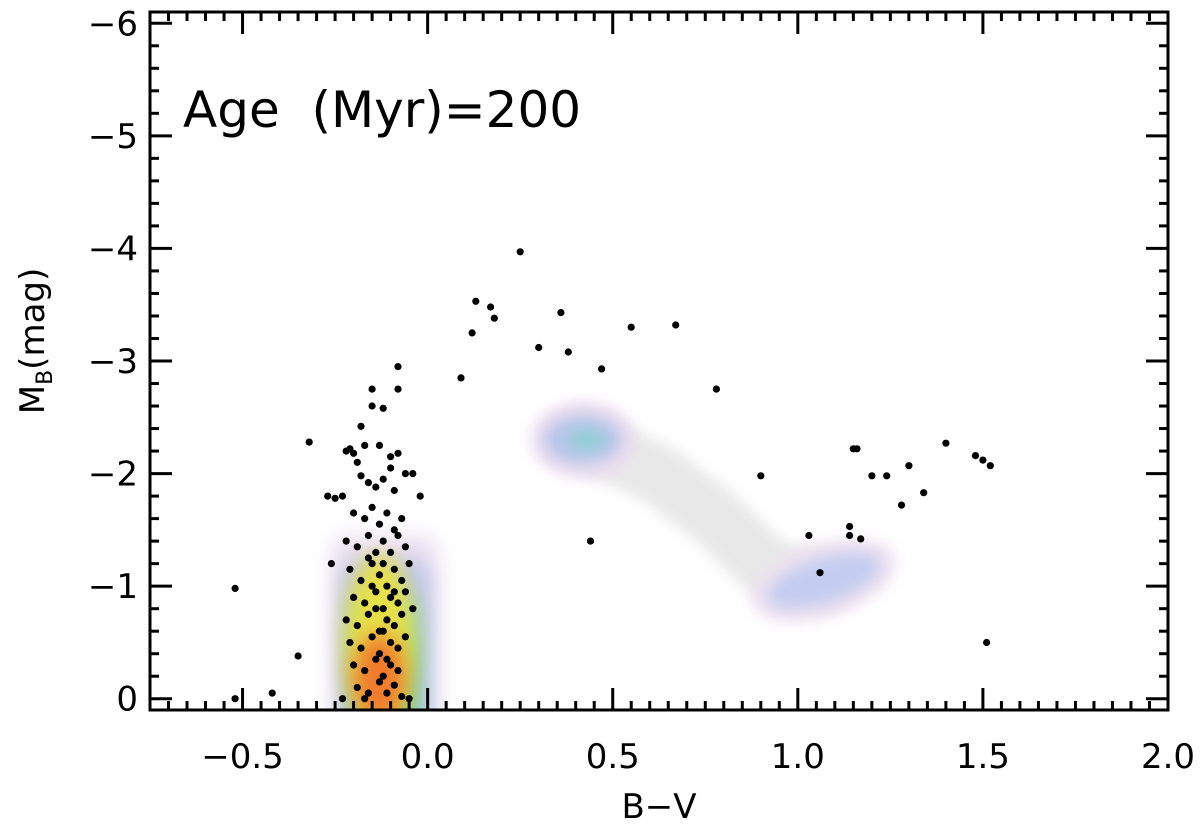  What do you see at coordinates (613, 757) in the screenshot?
I see `x-tick-label: 0.5` at bounding box center [613, 757].